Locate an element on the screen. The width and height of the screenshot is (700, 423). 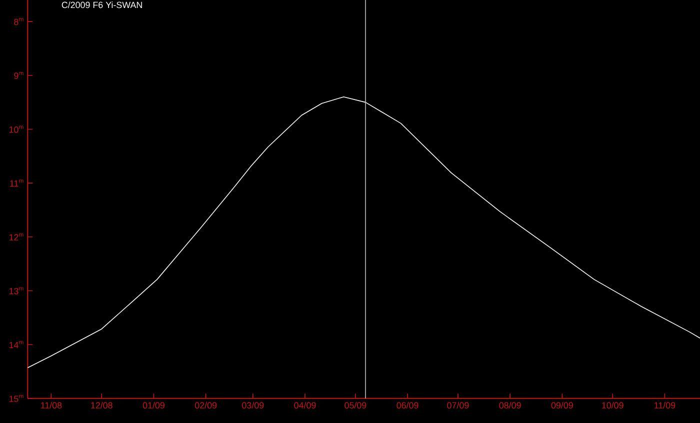
y-tick-label: 13$^{m}$ is located at coordinates (16, 290).